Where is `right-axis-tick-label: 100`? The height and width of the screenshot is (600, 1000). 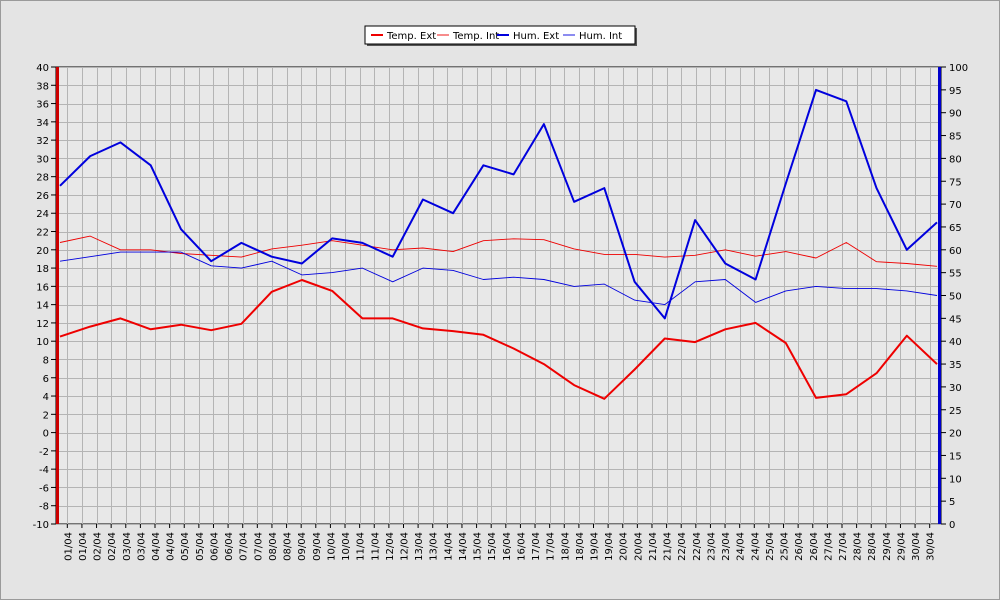 right-axis-tick-label: 100 is located at coordinates (958, 68).